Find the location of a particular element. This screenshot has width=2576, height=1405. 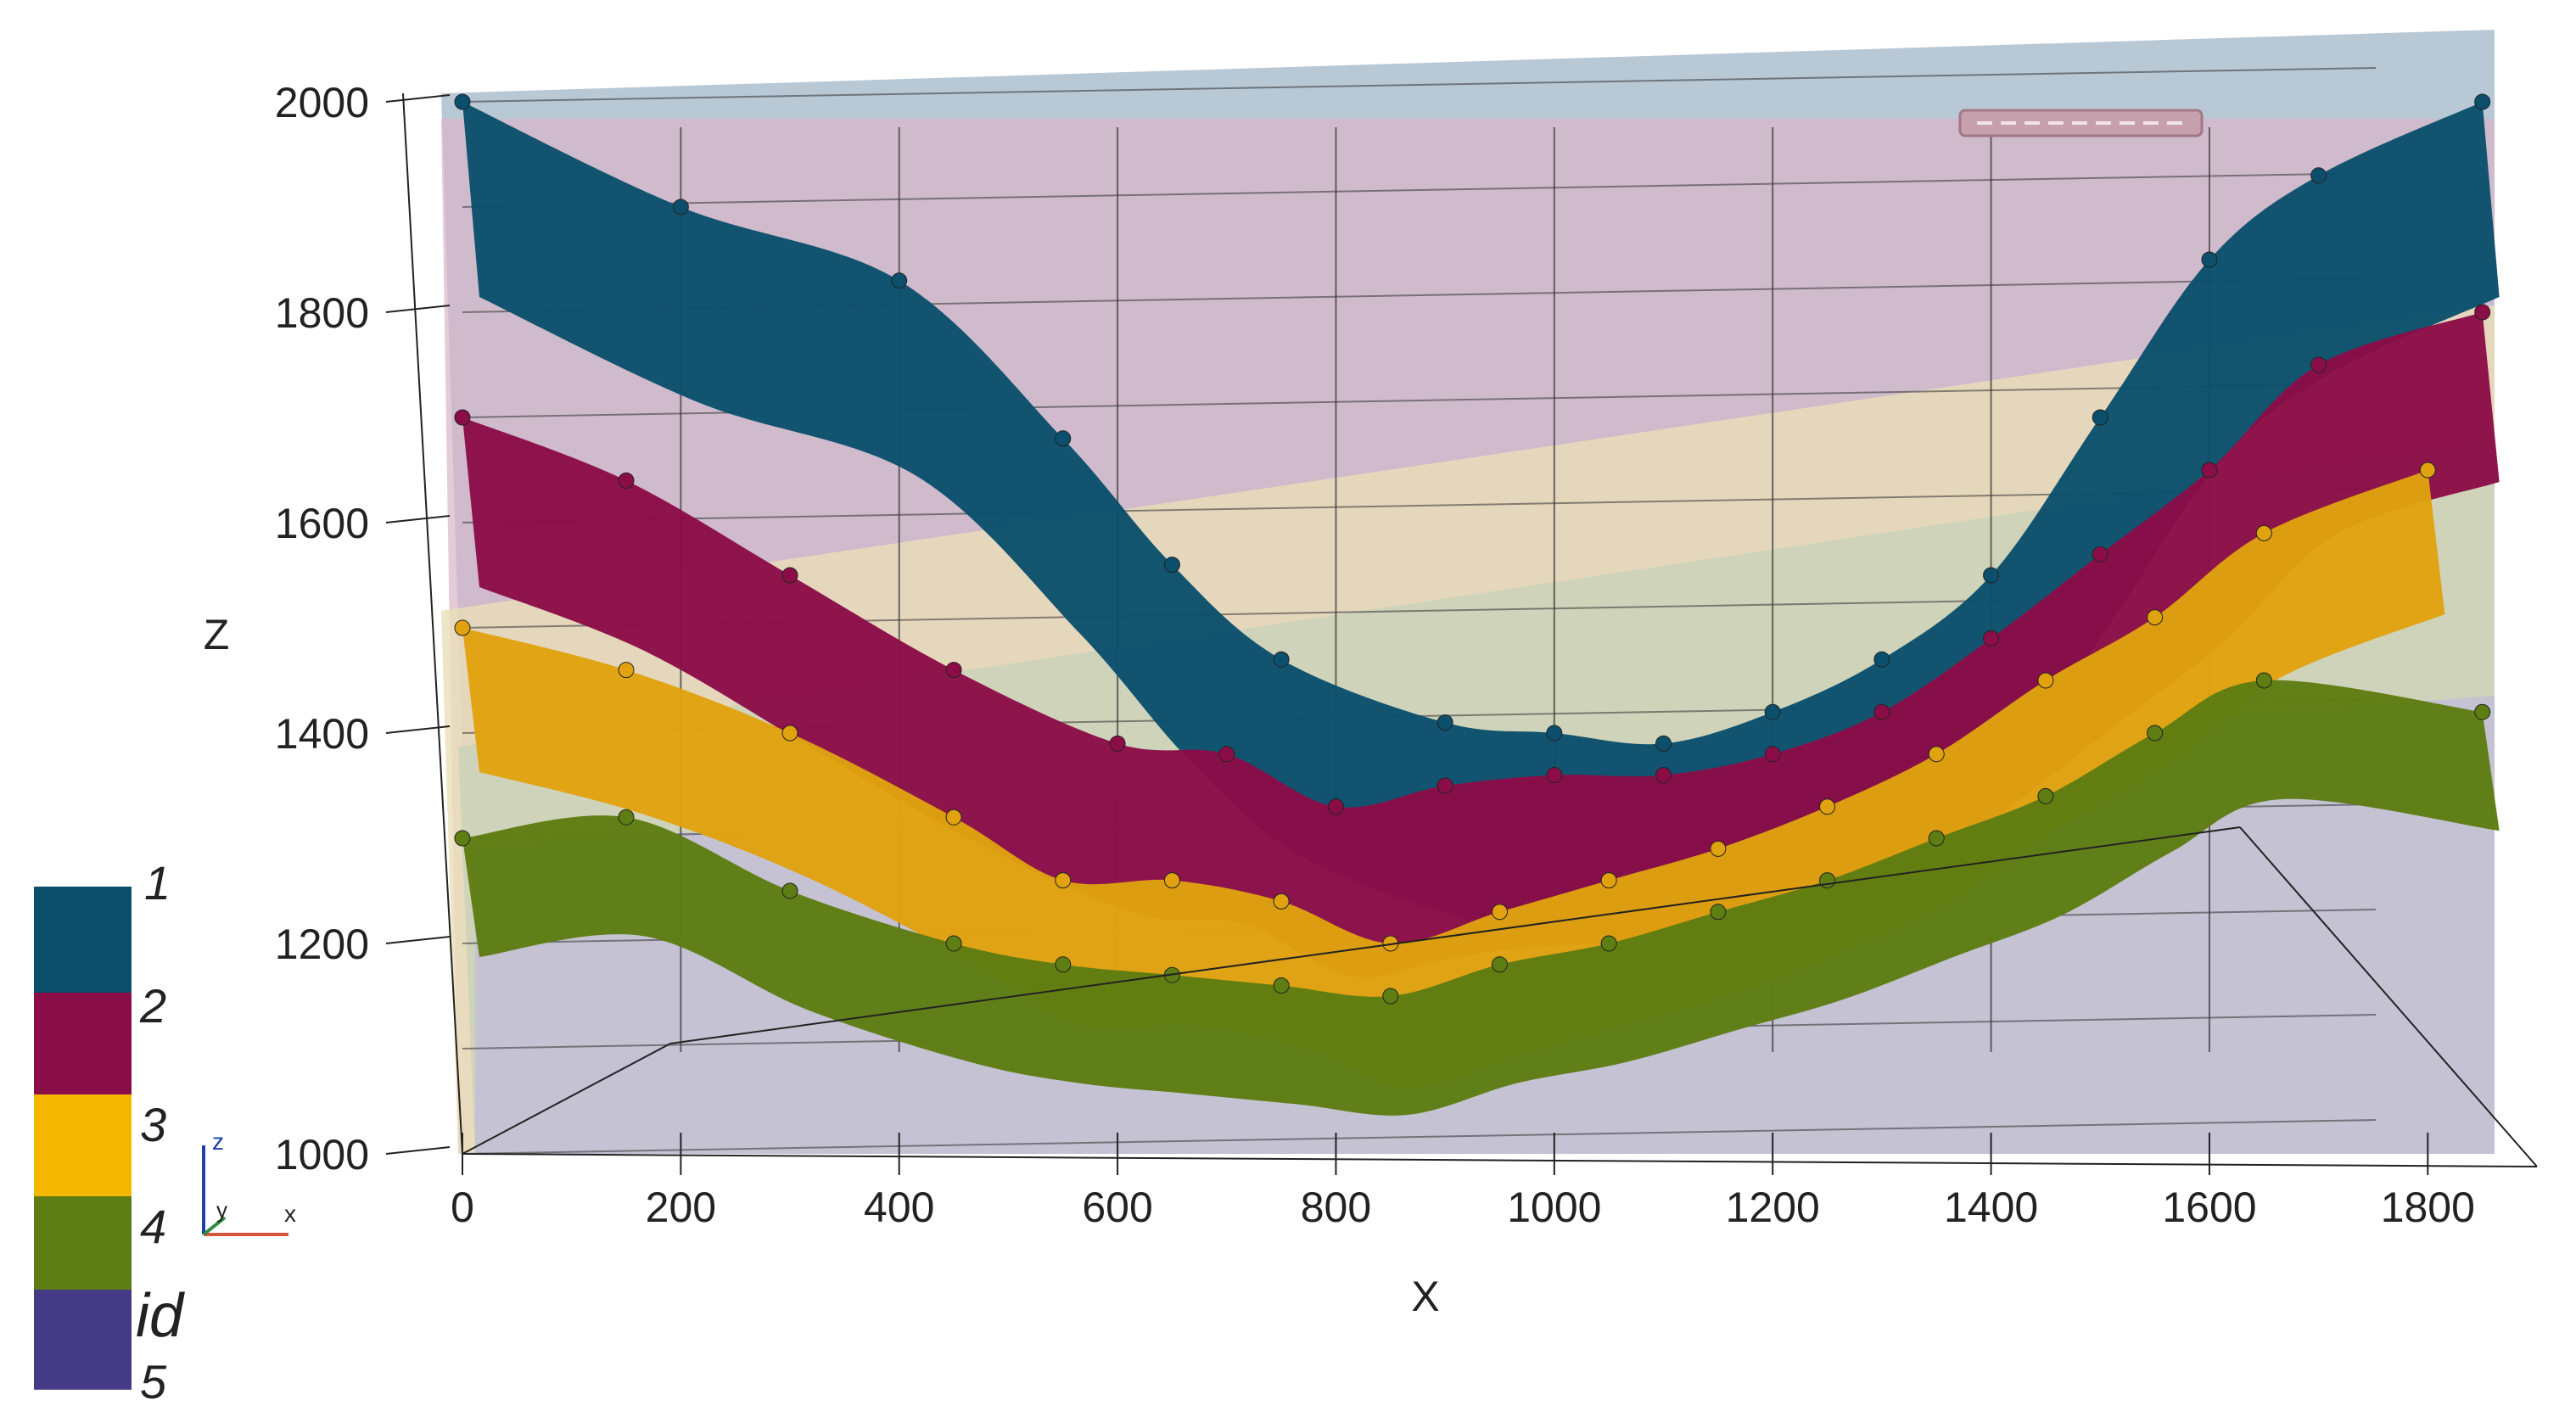

x-tick-label: 1400 is located at coordinates (1991, 1207).